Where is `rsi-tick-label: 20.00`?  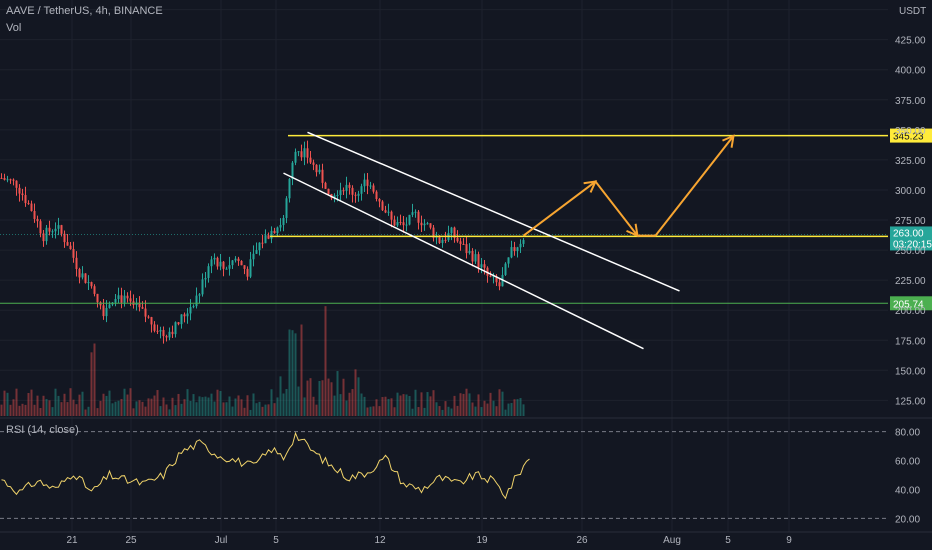 rsi-tick-label: 20.00 is located at coordinates (907, 519).